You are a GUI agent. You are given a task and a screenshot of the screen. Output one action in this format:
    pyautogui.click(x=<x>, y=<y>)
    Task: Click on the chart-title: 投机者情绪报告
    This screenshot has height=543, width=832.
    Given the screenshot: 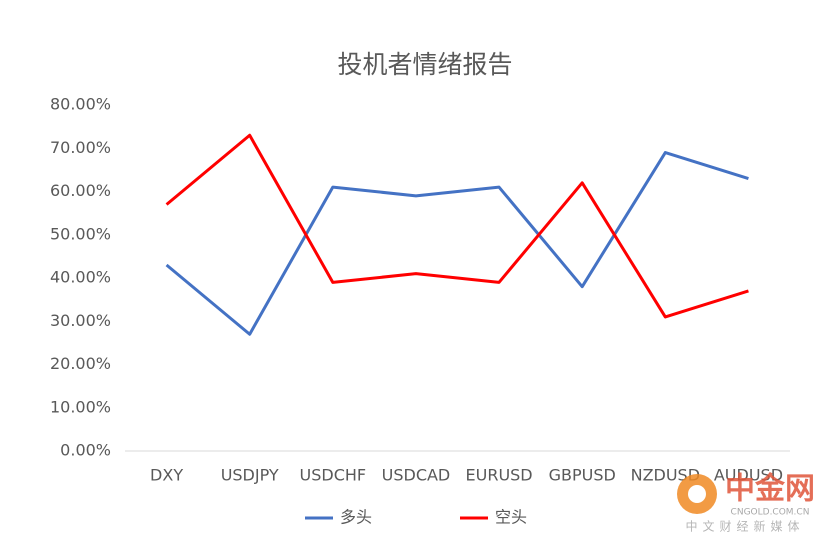 What is the action you would take?
    pyautogui.click(x=424, y=64)
    